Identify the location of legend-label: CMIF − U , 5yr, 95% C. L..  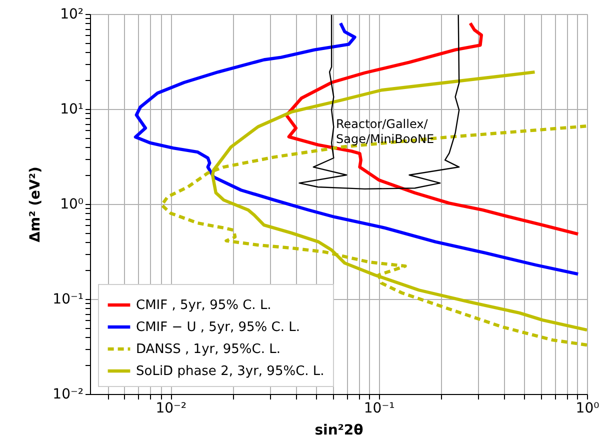
(218, 327).